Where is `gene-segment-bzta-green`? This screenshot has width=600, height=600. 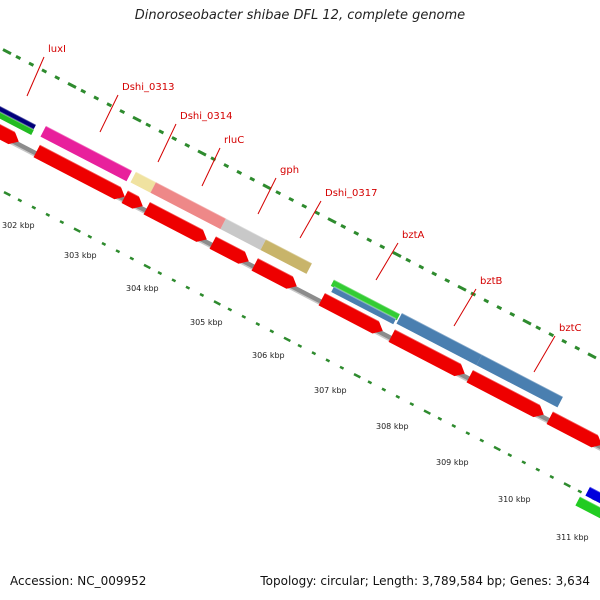
gene-segment-bzta-green is located at coordinates (365, 300).